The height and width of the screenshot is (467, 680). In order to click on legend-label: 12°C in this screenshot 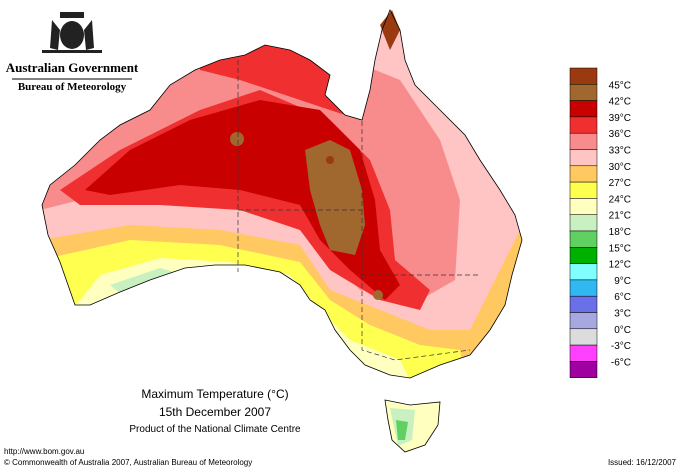, I will do `click(620, 265)`.